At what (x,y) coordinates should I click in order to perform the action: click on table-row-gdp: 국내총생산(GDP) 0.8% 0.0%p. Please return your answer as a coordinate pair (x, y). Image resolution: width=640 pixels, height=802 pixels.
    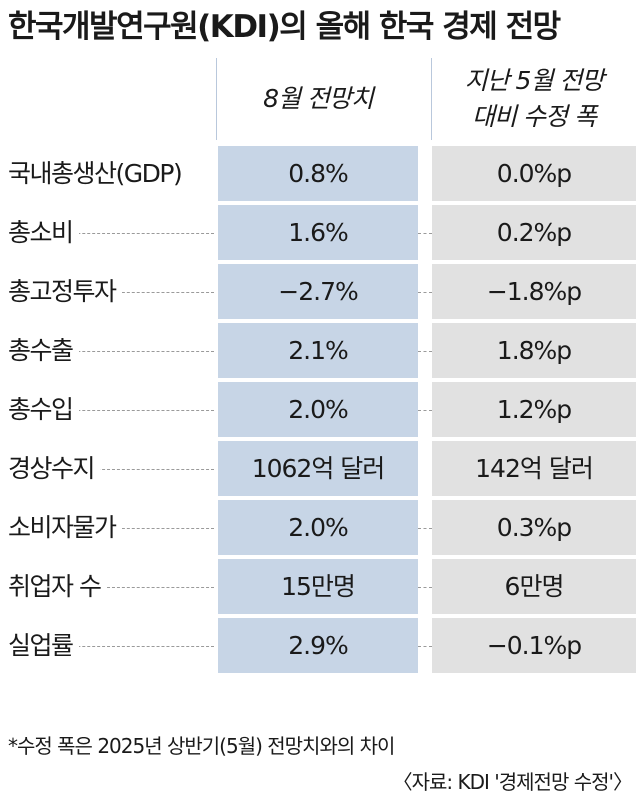
    Looking at the image, I should click on (320, 173).